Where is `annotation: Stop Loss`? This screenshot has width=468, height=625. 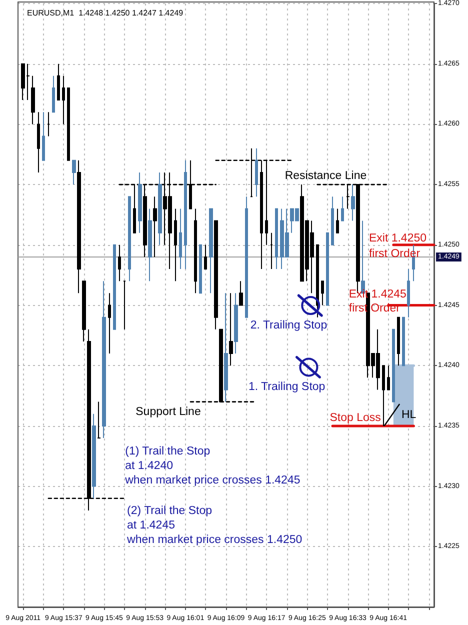 annotation: Stop Loss is located at coordinates (356, 418).